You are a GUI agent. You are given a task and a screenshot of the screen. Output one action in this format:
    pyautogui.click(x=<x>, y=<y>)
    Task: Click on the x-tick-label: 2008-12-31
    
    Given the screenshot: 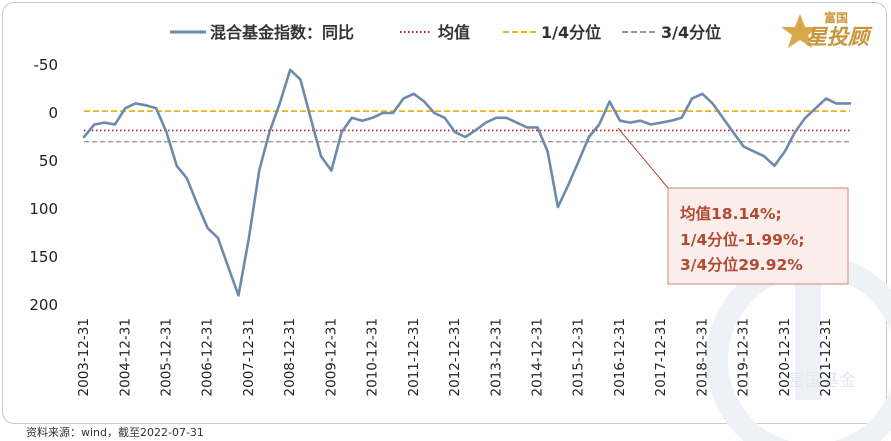 What is the action you would take?
    pyautogui.click(x=290, y=357)
    